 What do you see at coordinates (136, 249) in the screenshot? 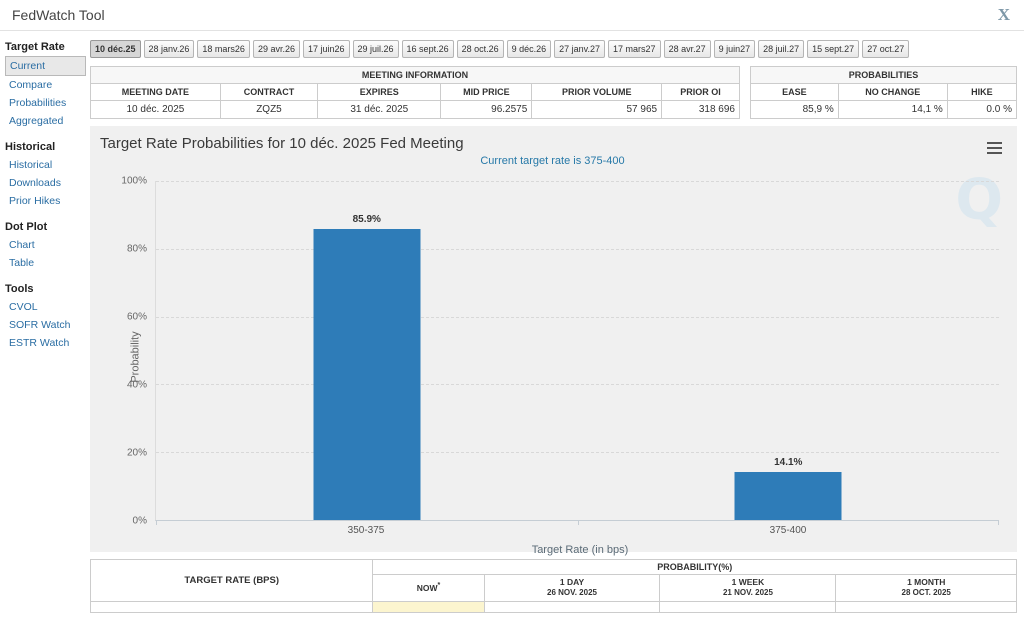
I see `y-tick-label: 80%` at bounding box center [136, 249].